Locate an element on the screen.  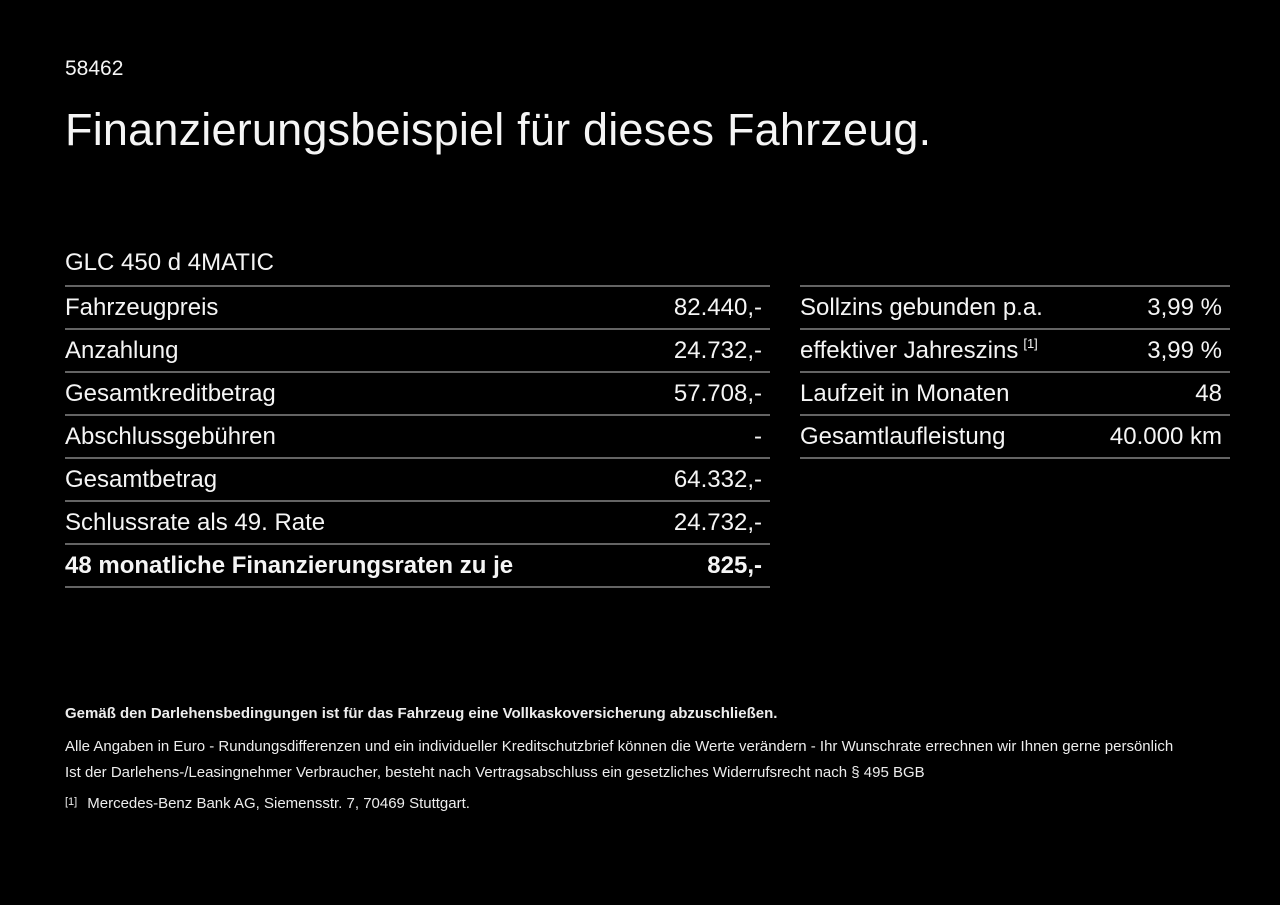
row-value: 82.440,- is located at coordinates (717, 307).